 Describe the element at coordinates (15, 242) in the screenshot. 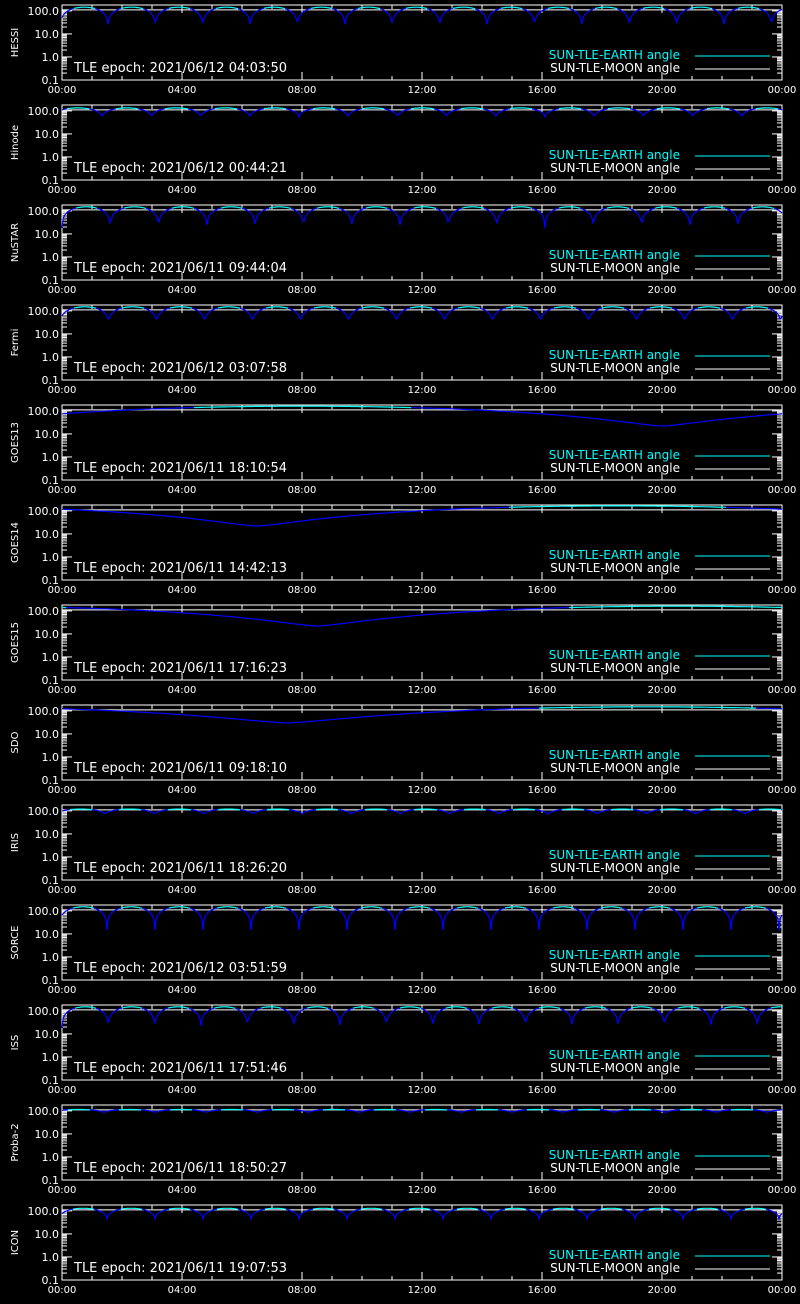

I see `satellite-name: NuSTAR` at that location.